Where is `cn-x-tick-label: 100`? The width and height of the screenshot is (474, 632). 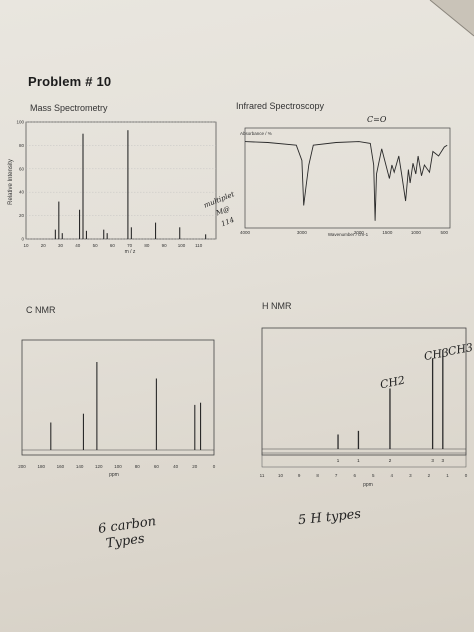 cn-x-tick-label: 100 is located at coordinates (118, 466).